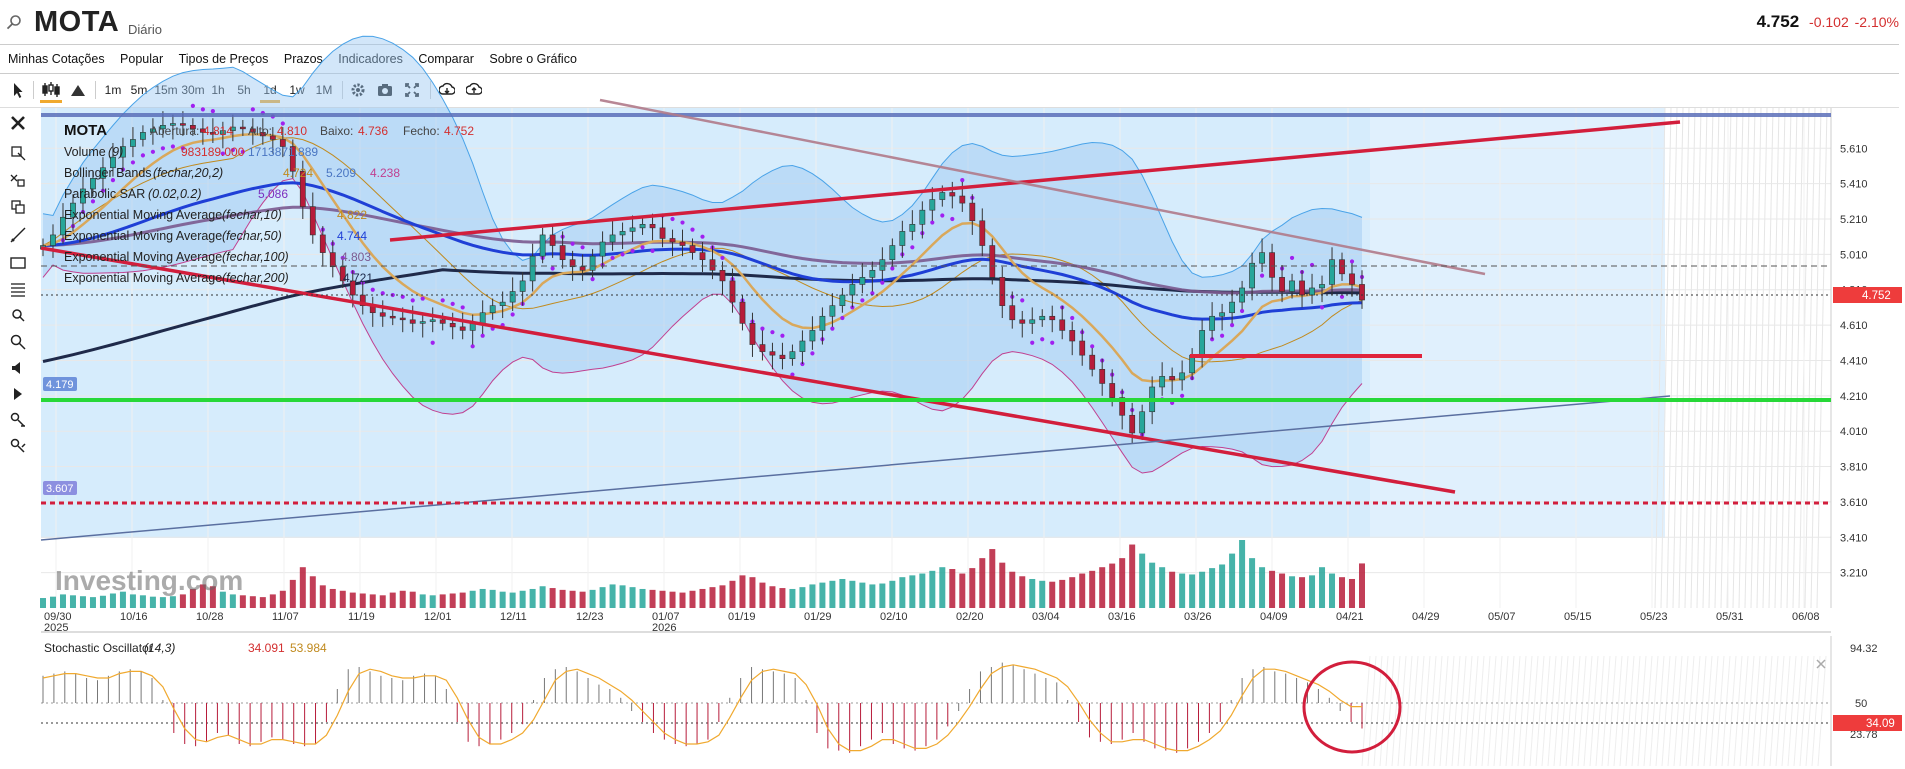 Image resolution: width=1905 pixels, height=769 pixels. What do you see at coordinates (18, 394) in the screenshot?
I see `arrow-right-icon` at bounding box center [18, 394].